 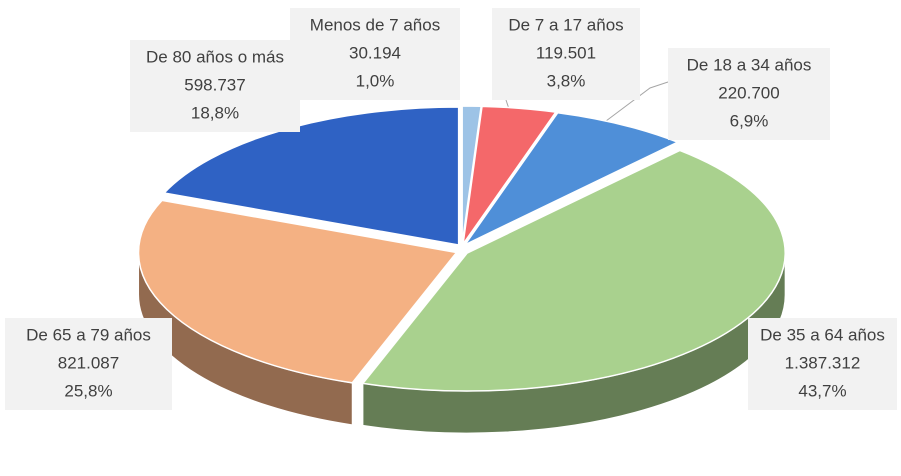 What do you see at coordinates (375, 24) in the screenshot?
I see `category-label: Menos de 7 años` at bounding box center [375, 24].